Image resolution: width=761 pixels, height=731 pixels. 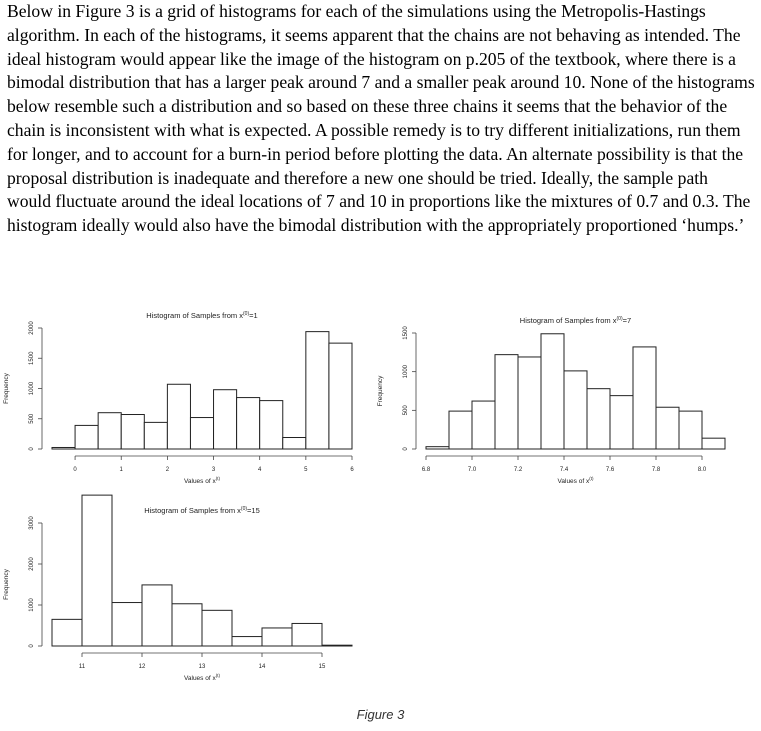 What do you see at coordinates (656, 470) in the screenshot?
I see `x-tick-label: 7.8` at bounding box center [656, 470].